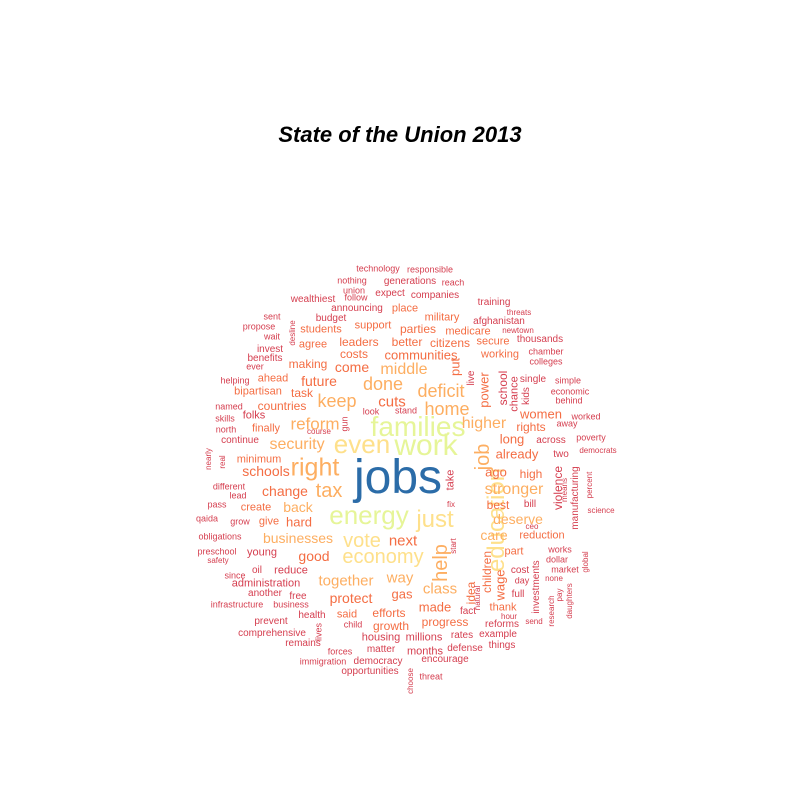  I want to click on word-works: works, so click(560, 549).